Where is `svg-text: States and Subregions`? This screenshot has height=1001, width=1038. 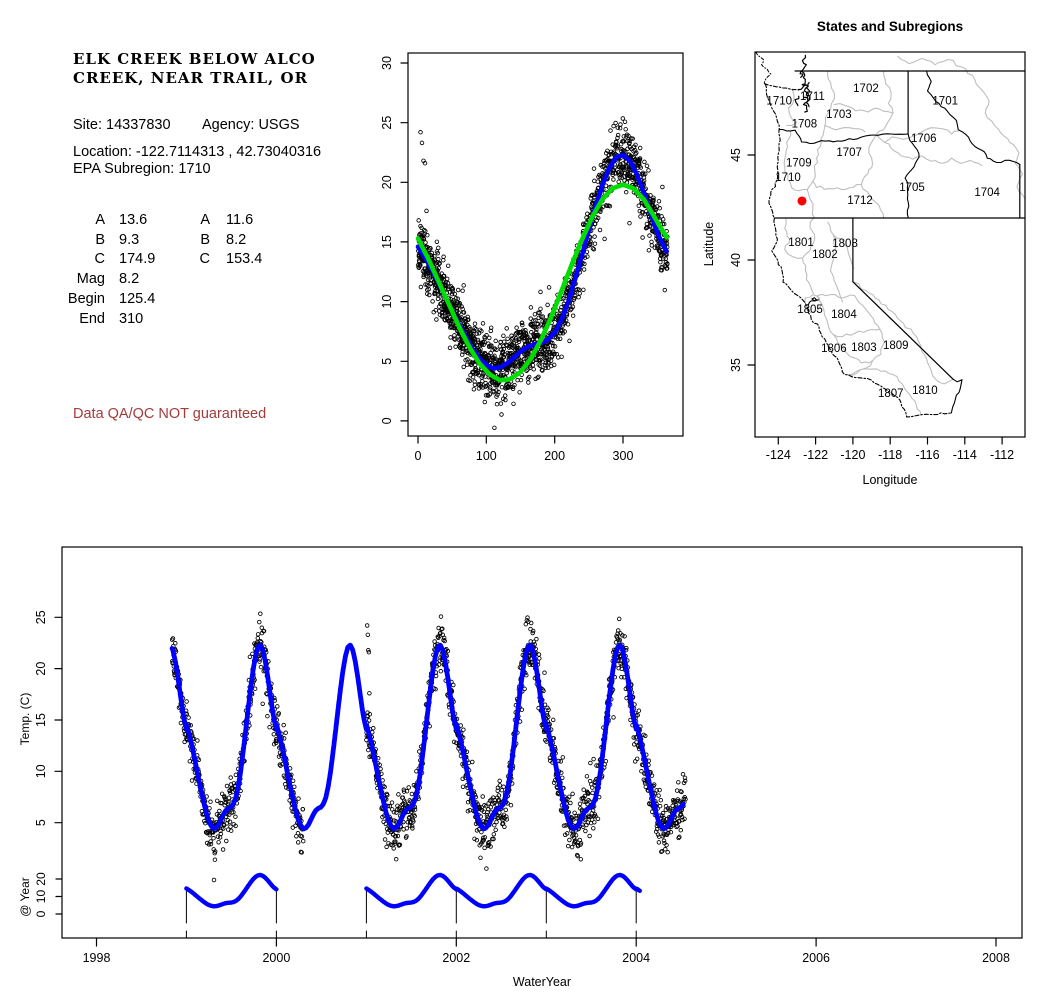
svg-text: States and Subregions is located at coordinates (890, 26).